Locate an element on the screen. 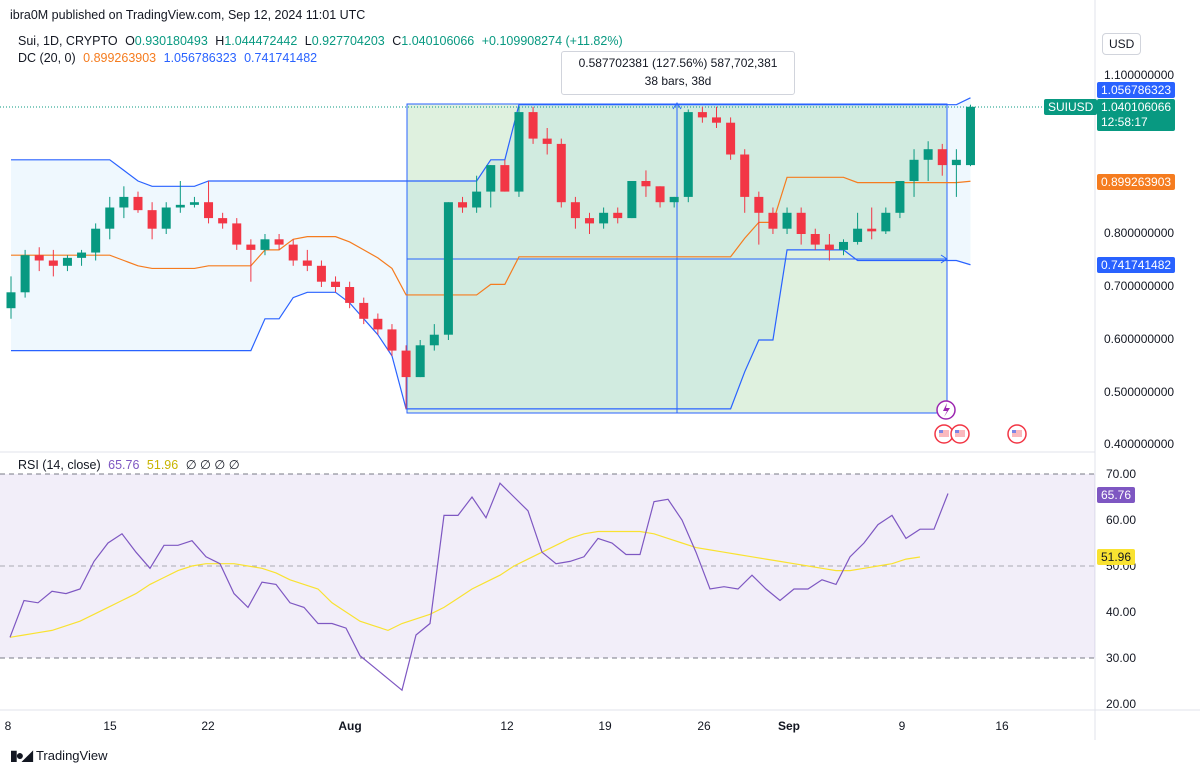 Image resolution: width=1200 pixels, height=772 pixels. rsi-ma-line is located at coordinates (465, 584).